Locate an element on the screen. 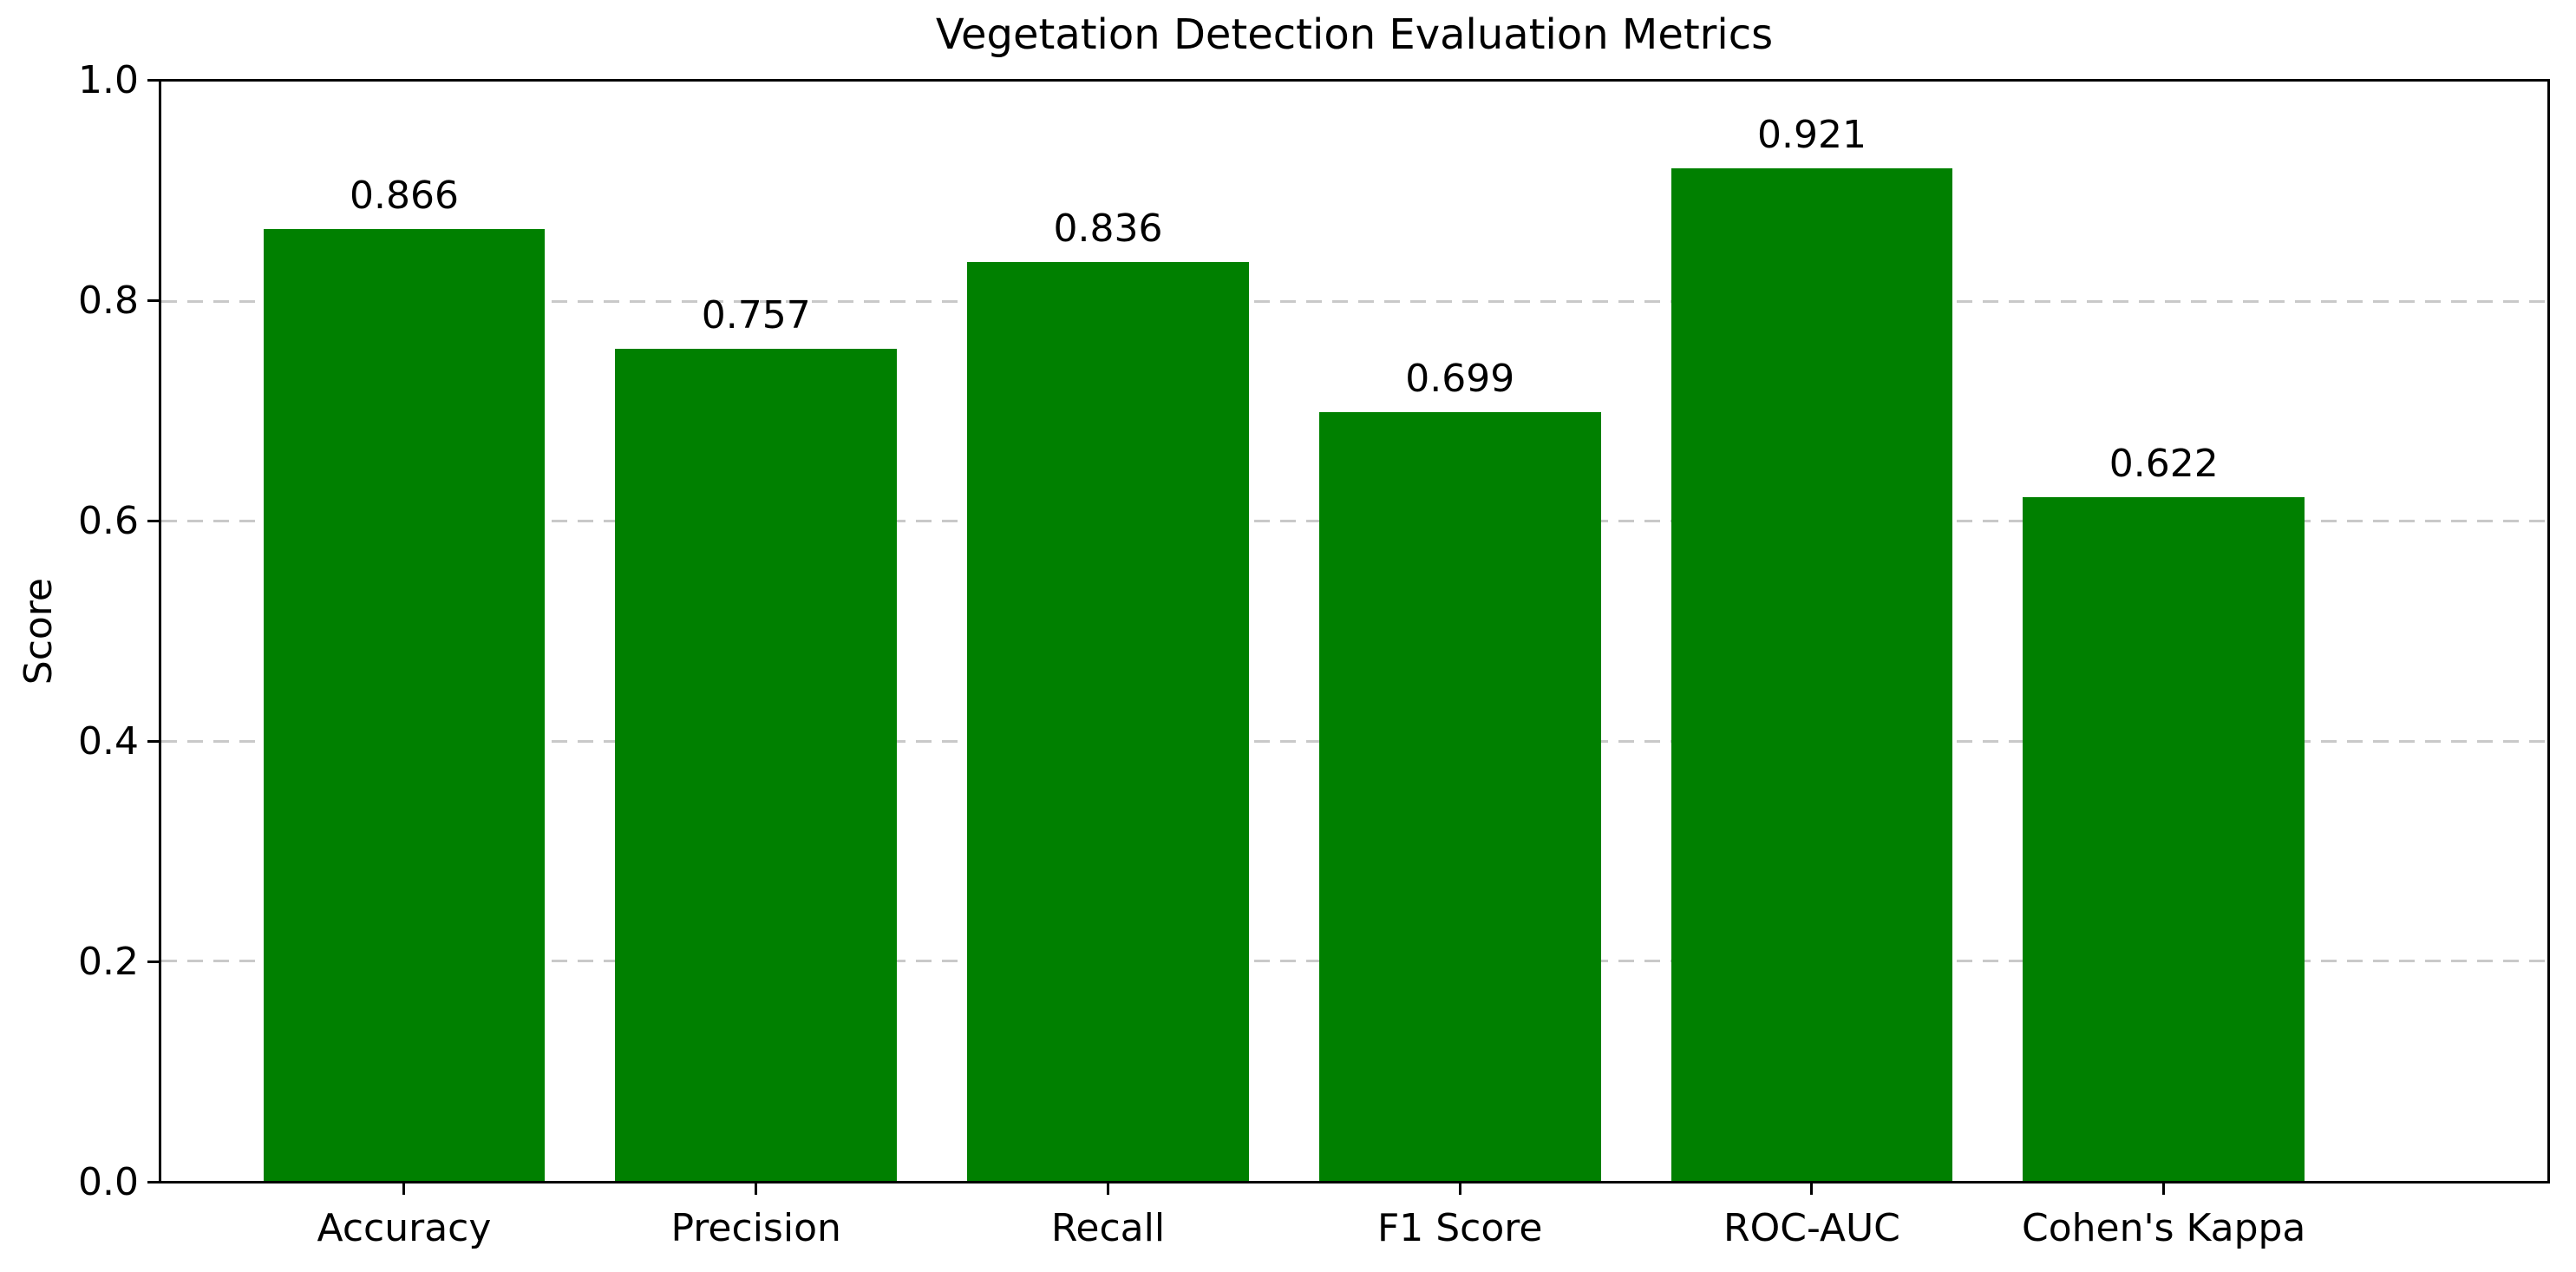 This screenshot has width=2576, height=1272. chart-title: Vegetation Detection Evaluation Metrics is located at coordinates (1354, 34).